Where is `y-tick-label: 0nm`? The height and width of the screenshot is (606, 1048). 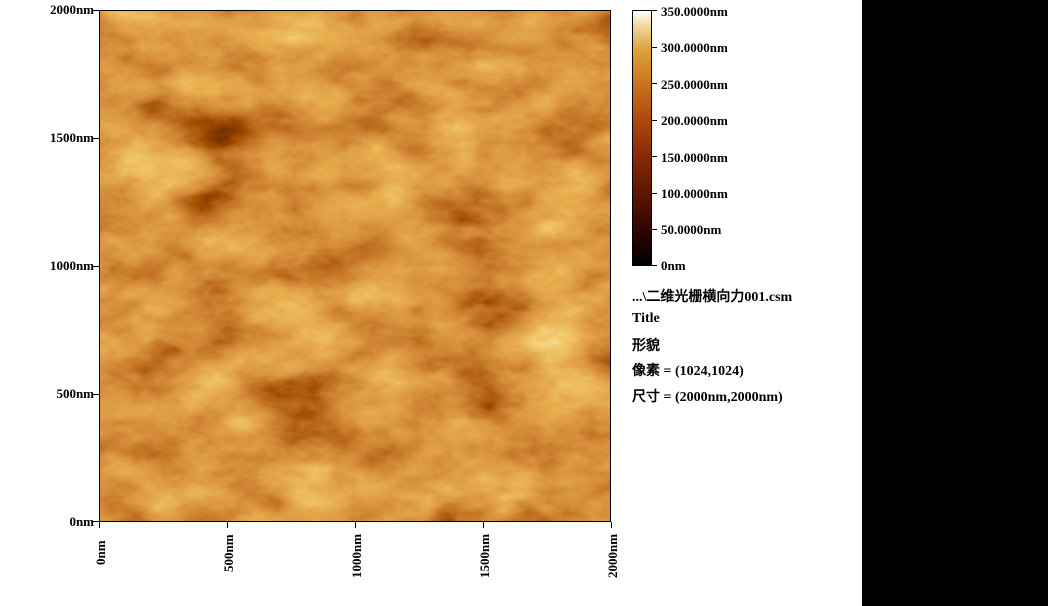 y-tick-label: 0nm is located at coordinates (81, 521).